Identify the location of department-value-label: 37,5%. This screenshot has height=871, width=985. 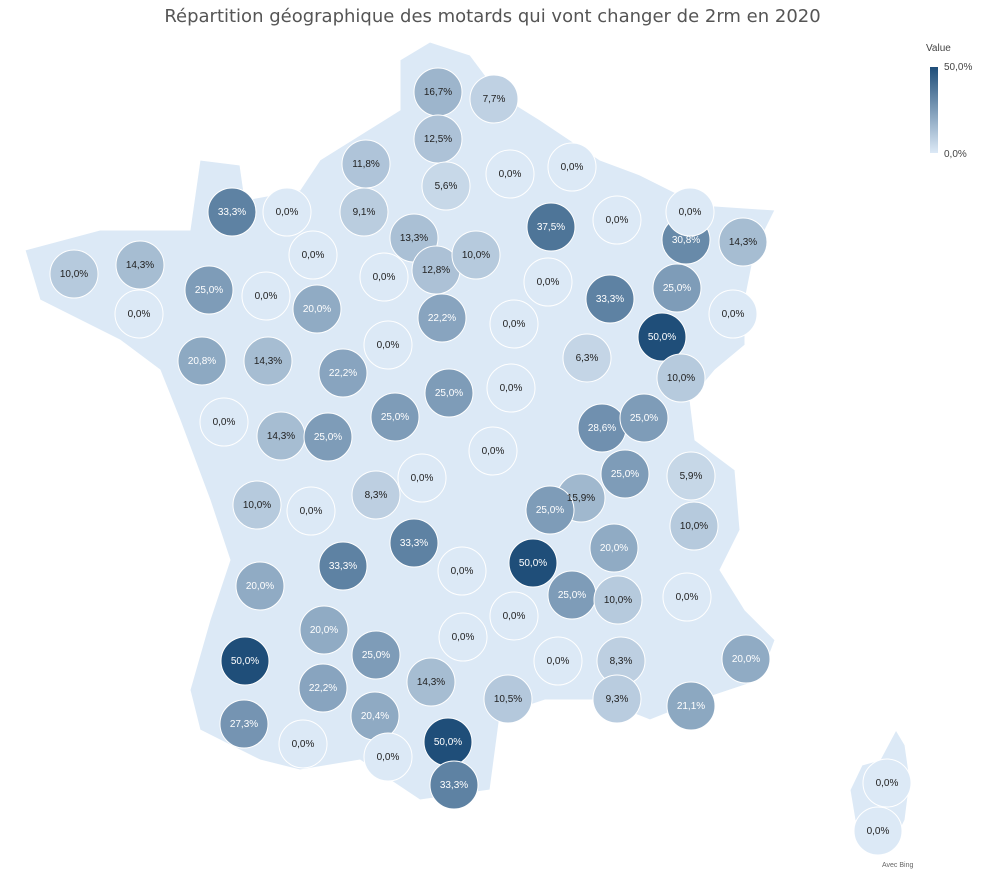
(551, 227).